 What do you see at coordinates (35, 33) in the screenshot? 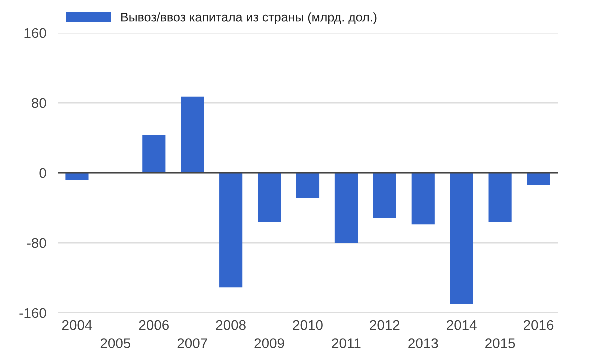
I see `y-tick-label: 160` at bounding box center [35, 33].